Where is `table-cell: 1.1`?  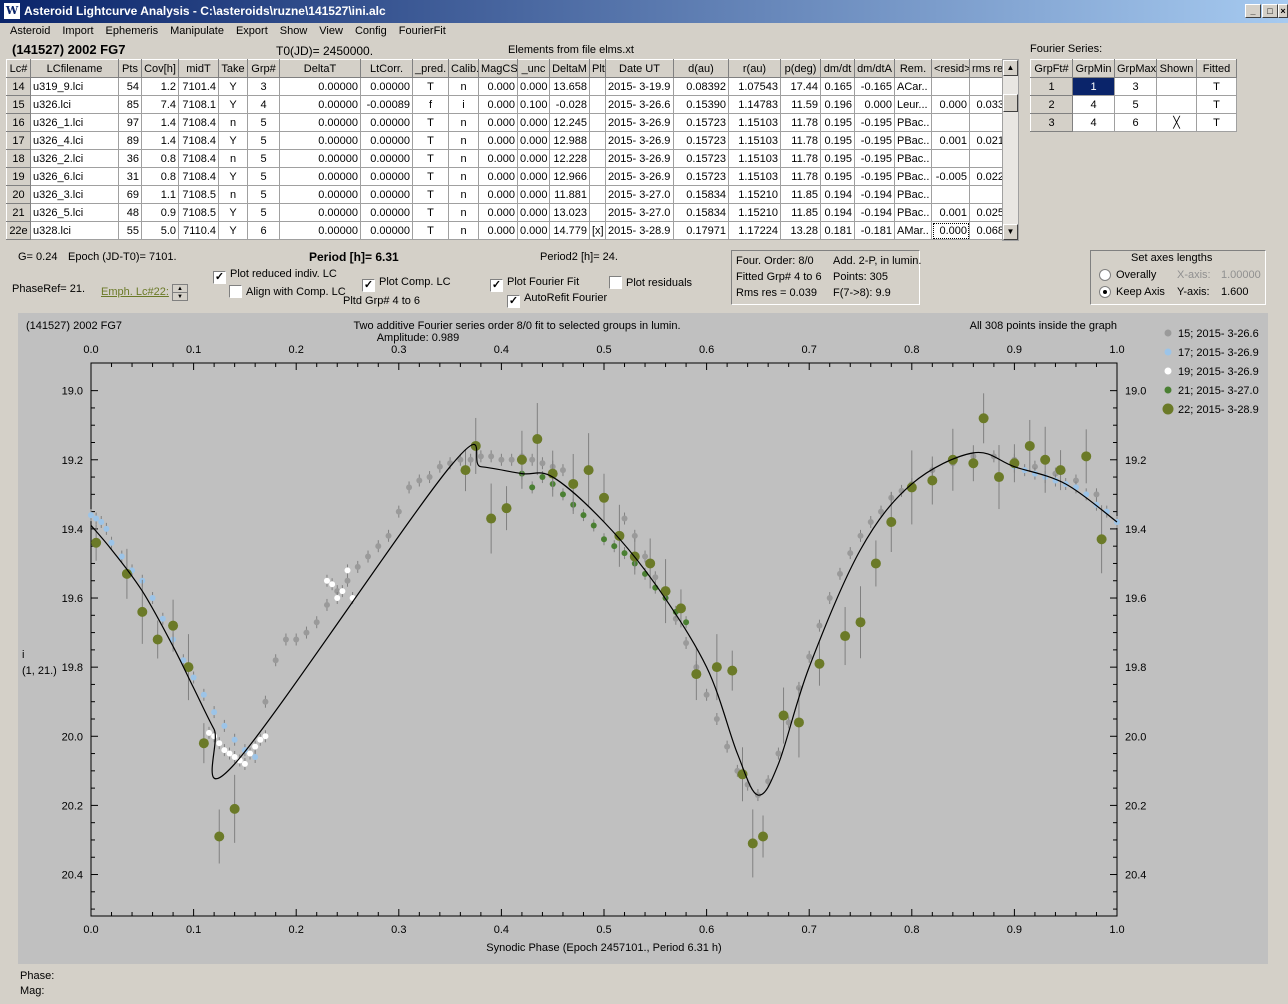
table-cell: 1.1 is located at coordinates (160, 194).